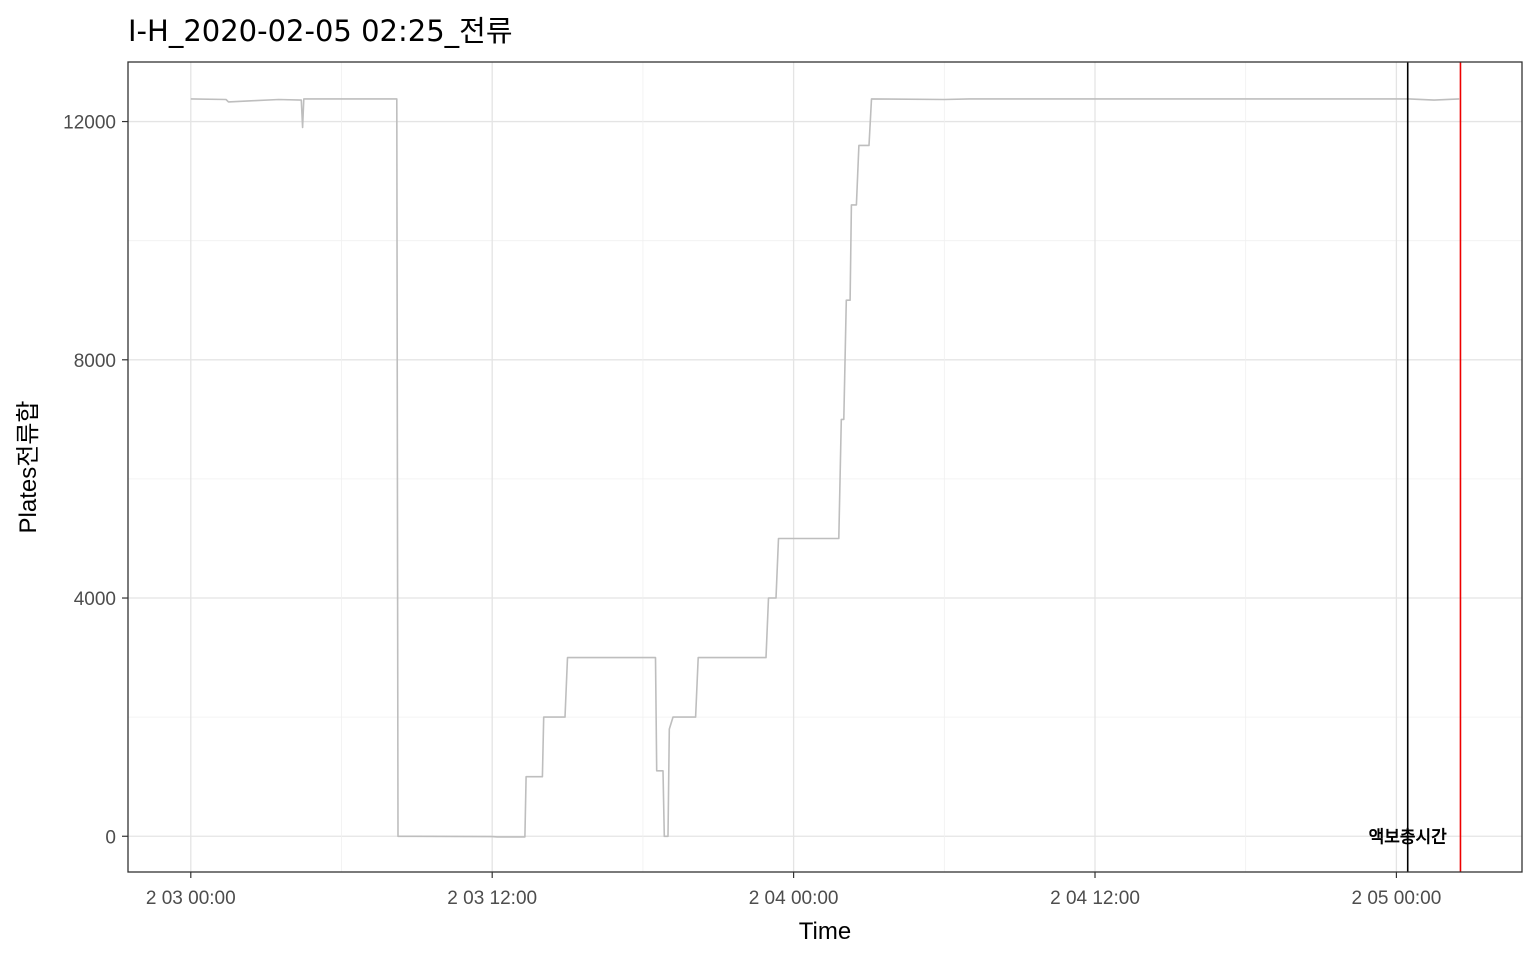 The height and width of the screenshot is (960, 1536). I want to click on x-tick-label: 2 03 12:00, so click(492, 898).